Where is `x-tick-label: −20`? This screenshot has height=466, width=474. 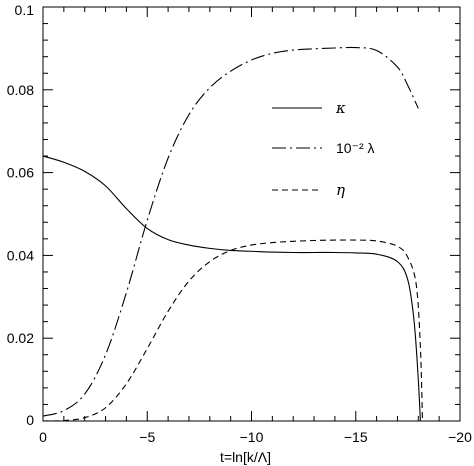
x-tick-label: −20 is located at coordinates (460, 437).